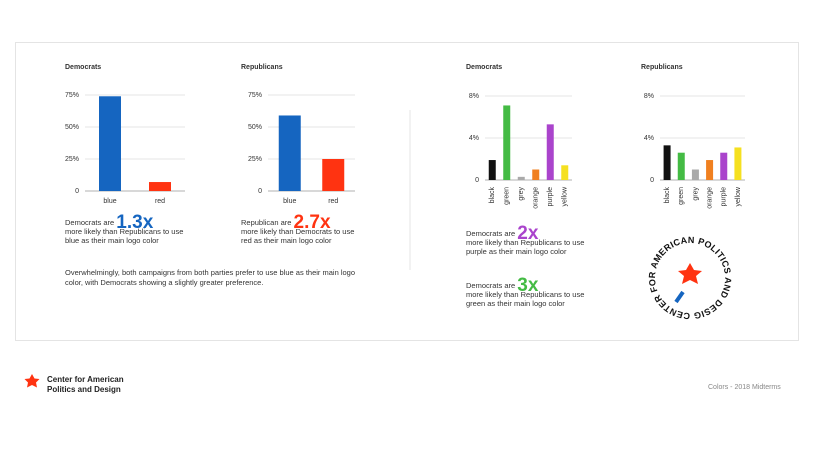  Describe the element at coordinates (85, 379) in the screenshot. I see `brand-line: Center for American` at that location.